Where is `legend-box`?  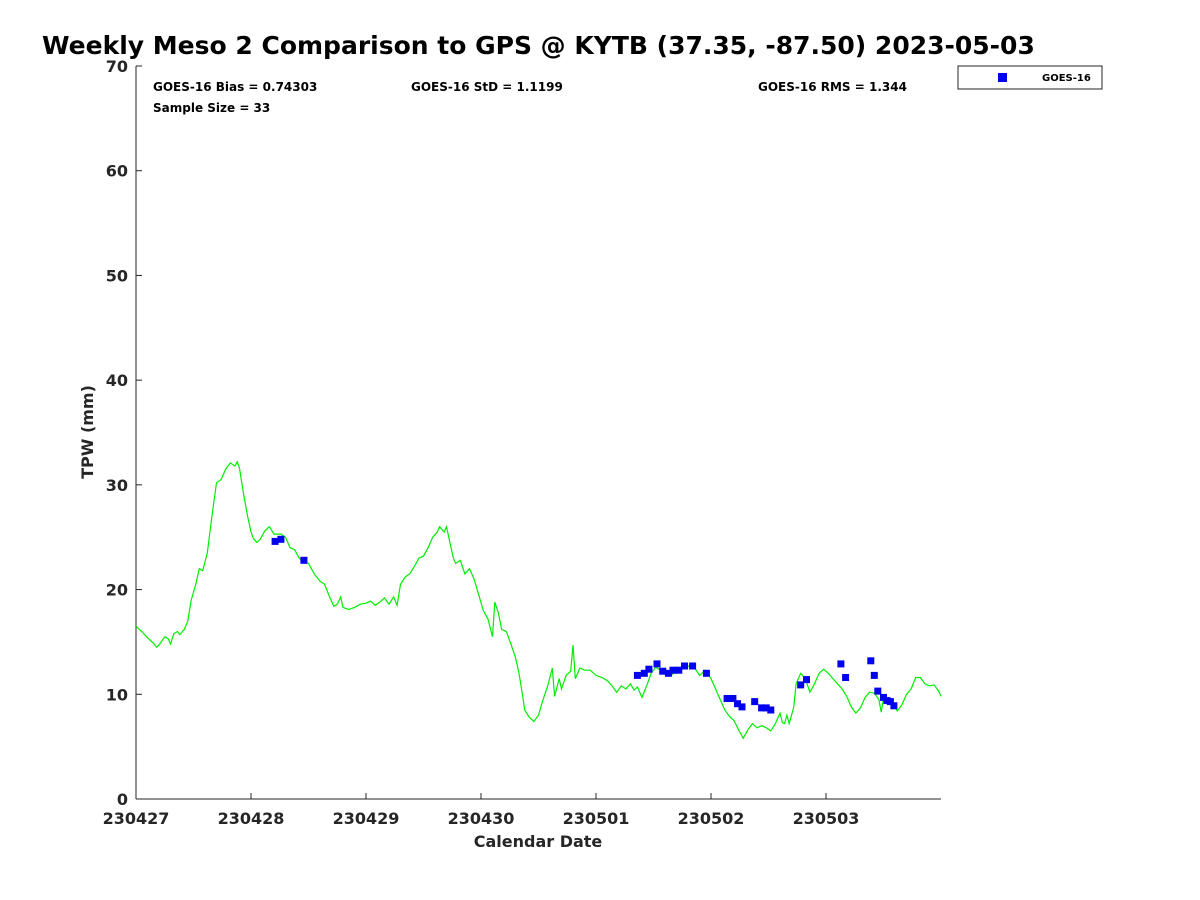
legend-box is located at coordinates (1030, 77).